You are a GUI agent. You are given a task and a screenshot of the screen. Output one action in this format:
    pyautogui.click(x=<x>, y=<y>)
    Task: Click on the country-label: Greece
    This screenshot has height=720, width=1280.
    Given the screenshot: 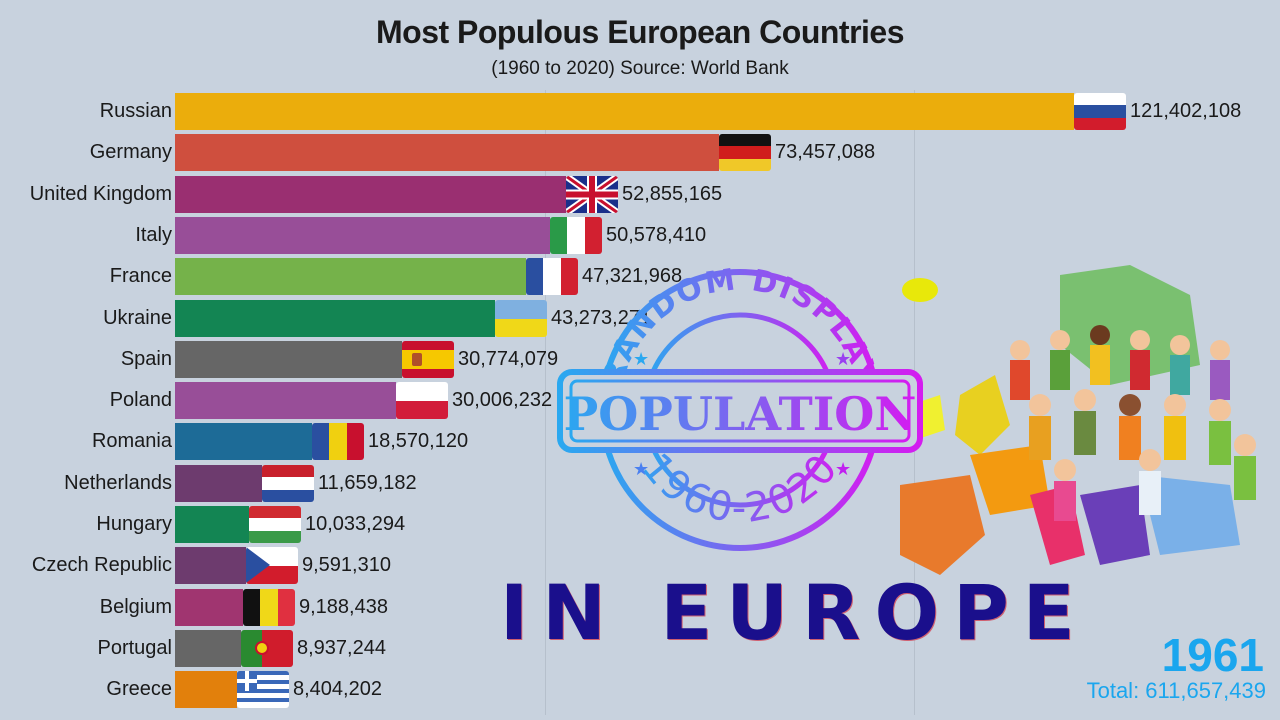 What is the action you would take?
    pyautogui.click(x=139, y=689)
    